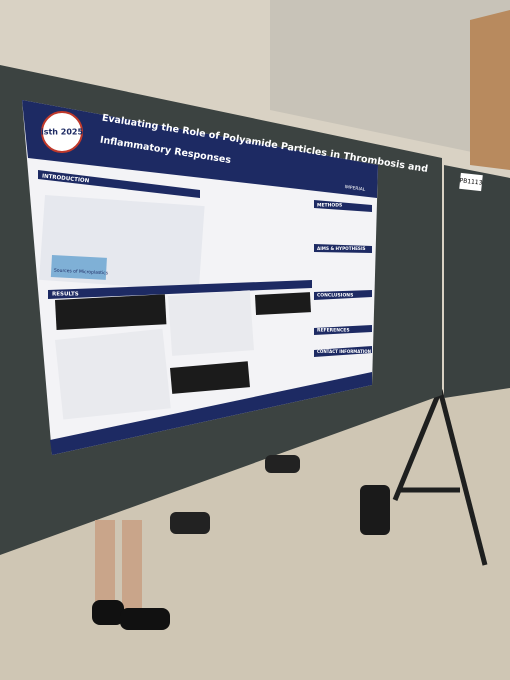  Describe the element at coordinates (333, 331) in the screenshot. I see `section-heading: REFERENCES` at that location.